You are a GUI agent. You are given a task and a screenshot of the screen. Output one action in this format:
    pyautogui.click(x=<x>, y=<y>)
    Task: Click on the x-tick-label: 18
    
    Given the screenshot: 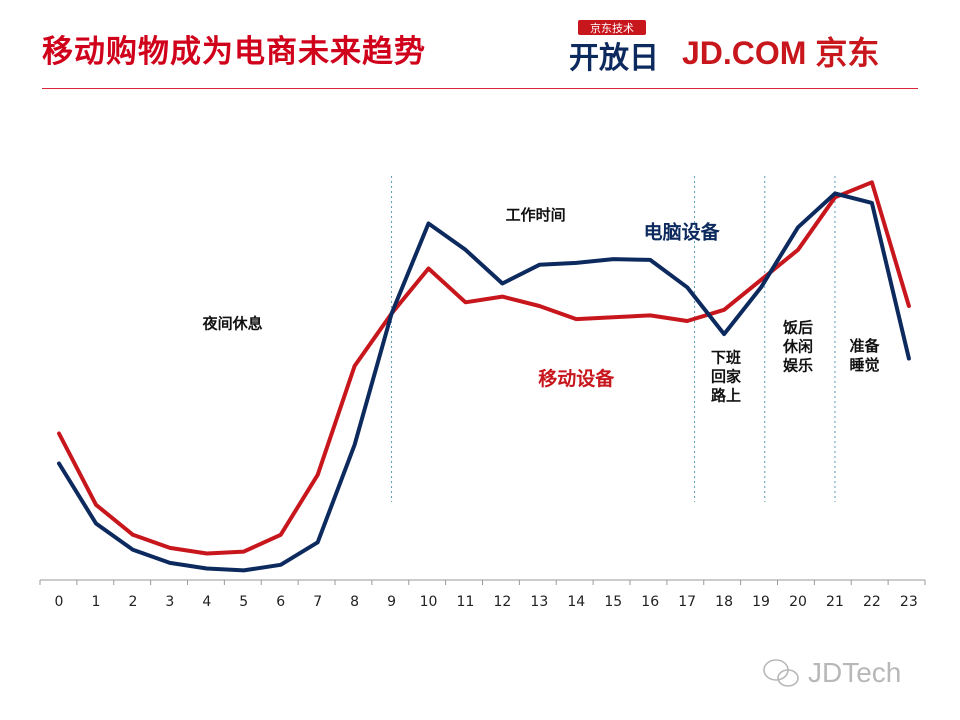 What is the action you would take?
    pyautogui.click(x=724, y=602)
    